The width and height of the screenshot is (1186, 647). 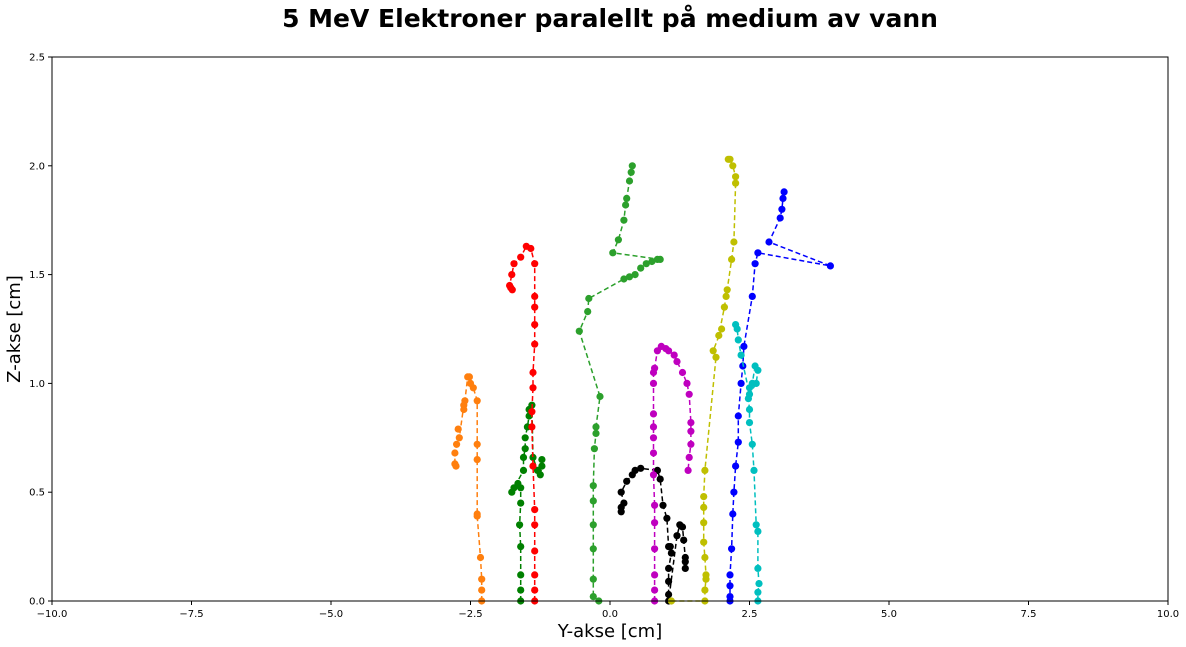 I want to click on x-tick-label: −5.0, so click(x=331, y=614).